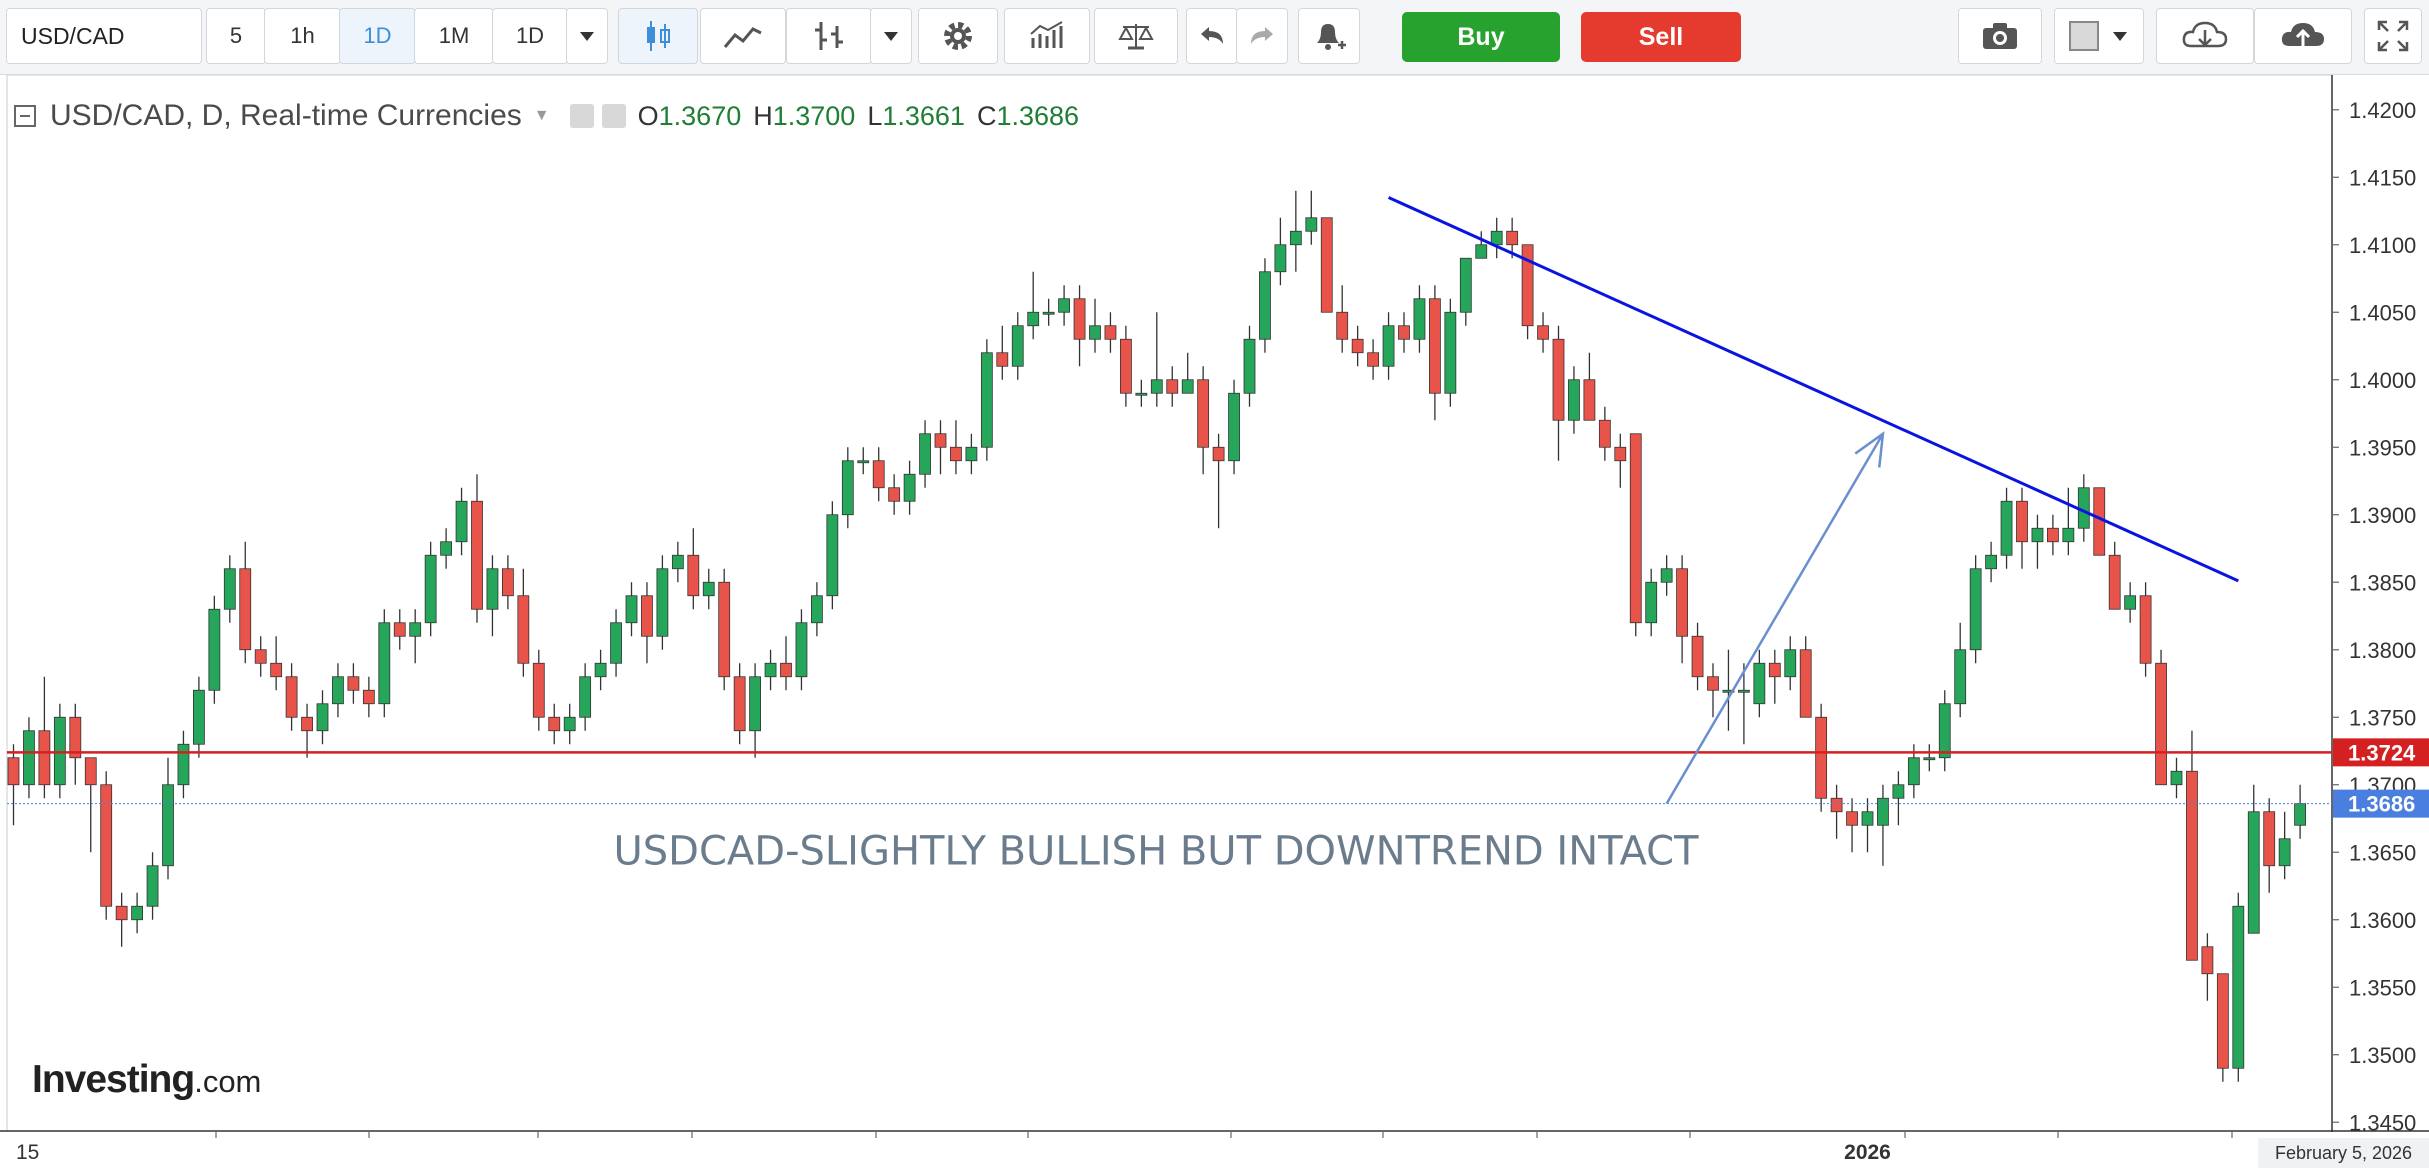  Describe the element at coordinates (25, 116) in the screenshot. I see `collapse-legend-icon` at that location.